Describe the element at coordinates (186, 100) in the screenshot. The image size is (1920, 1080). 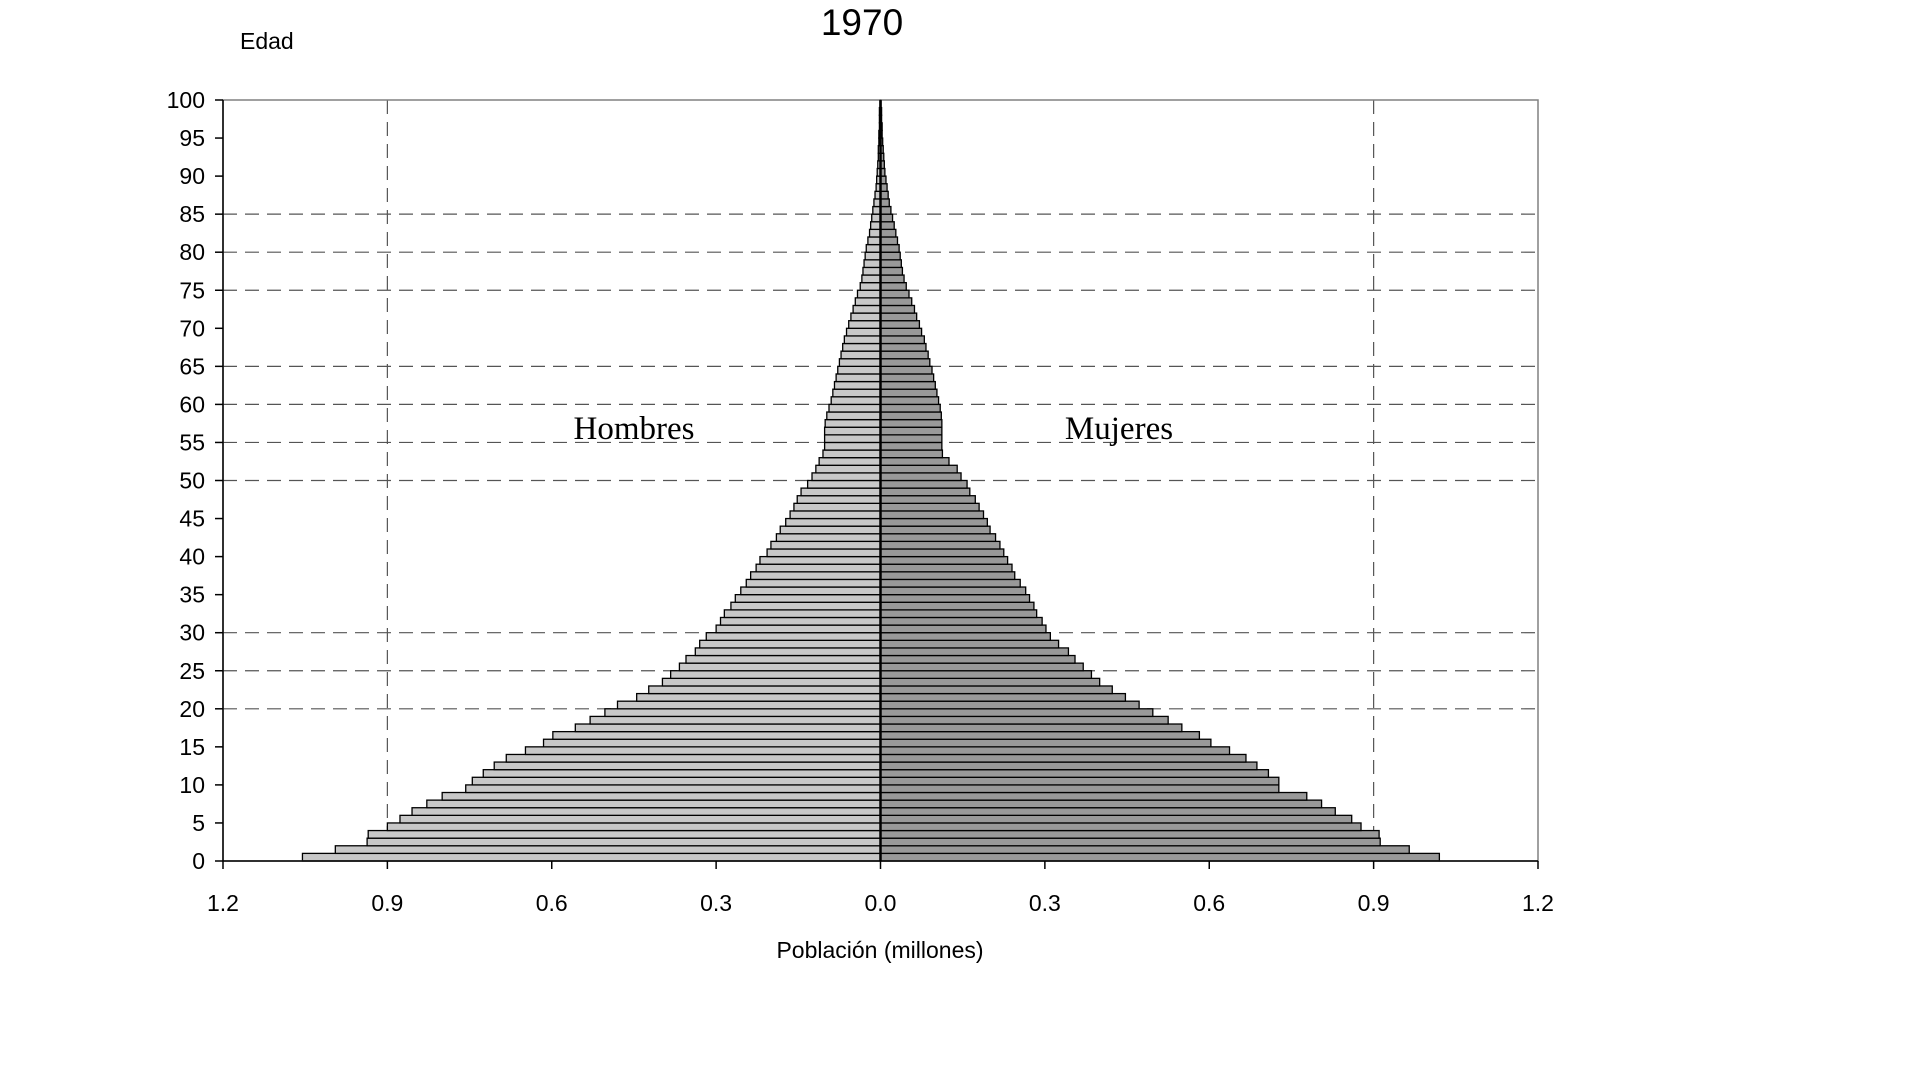
I see `y-tick-label: 100` at that location.